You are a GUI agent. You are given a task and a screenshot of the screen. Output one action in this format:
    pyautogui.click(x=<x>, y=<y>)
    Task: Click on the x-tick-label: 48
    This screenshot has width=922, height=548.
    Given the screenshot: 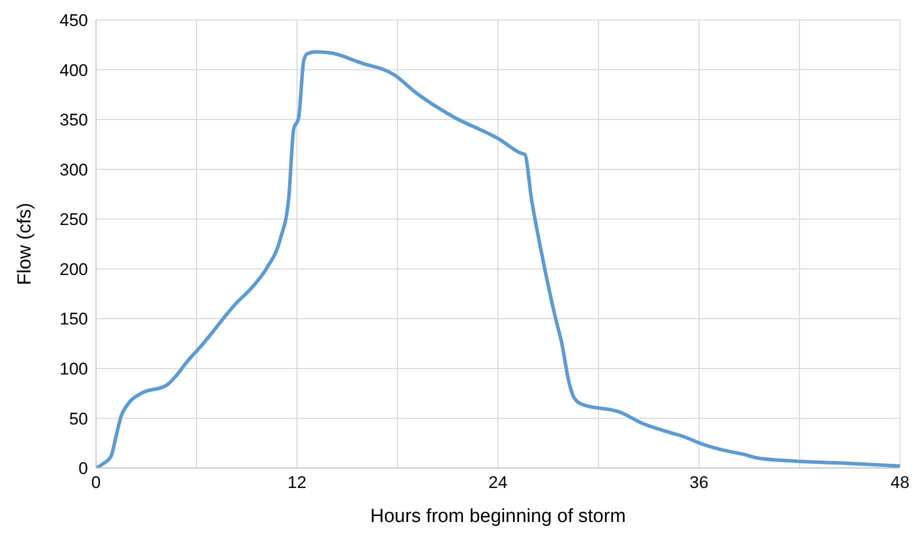 What is the action you would take?
    pyautogui.click(x=900, y=482)
    